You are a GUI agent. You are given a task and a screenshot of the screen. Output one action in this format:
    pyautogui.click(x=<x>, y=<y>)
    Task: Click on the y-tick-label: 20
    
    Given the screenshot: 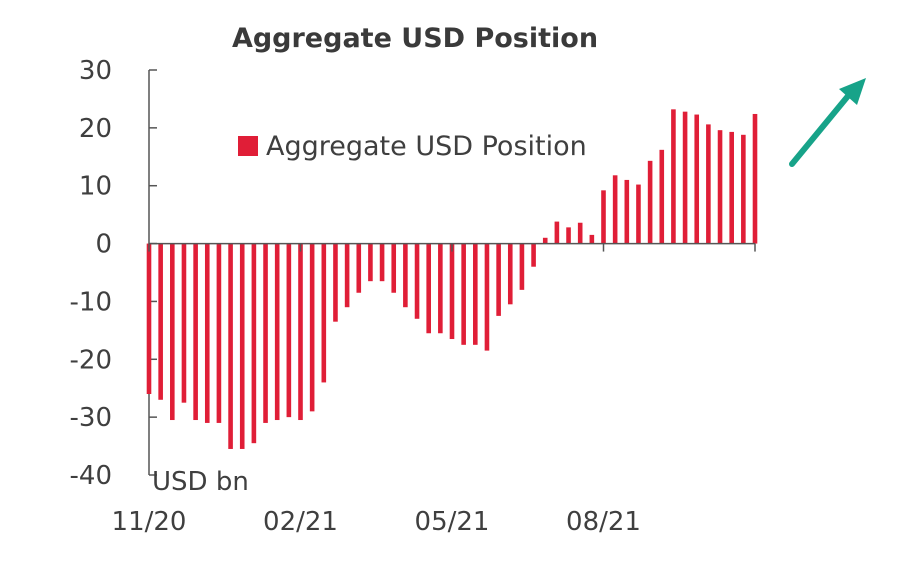 What is the action you would take?
    pyautogui.click(x=95, y=129)
    